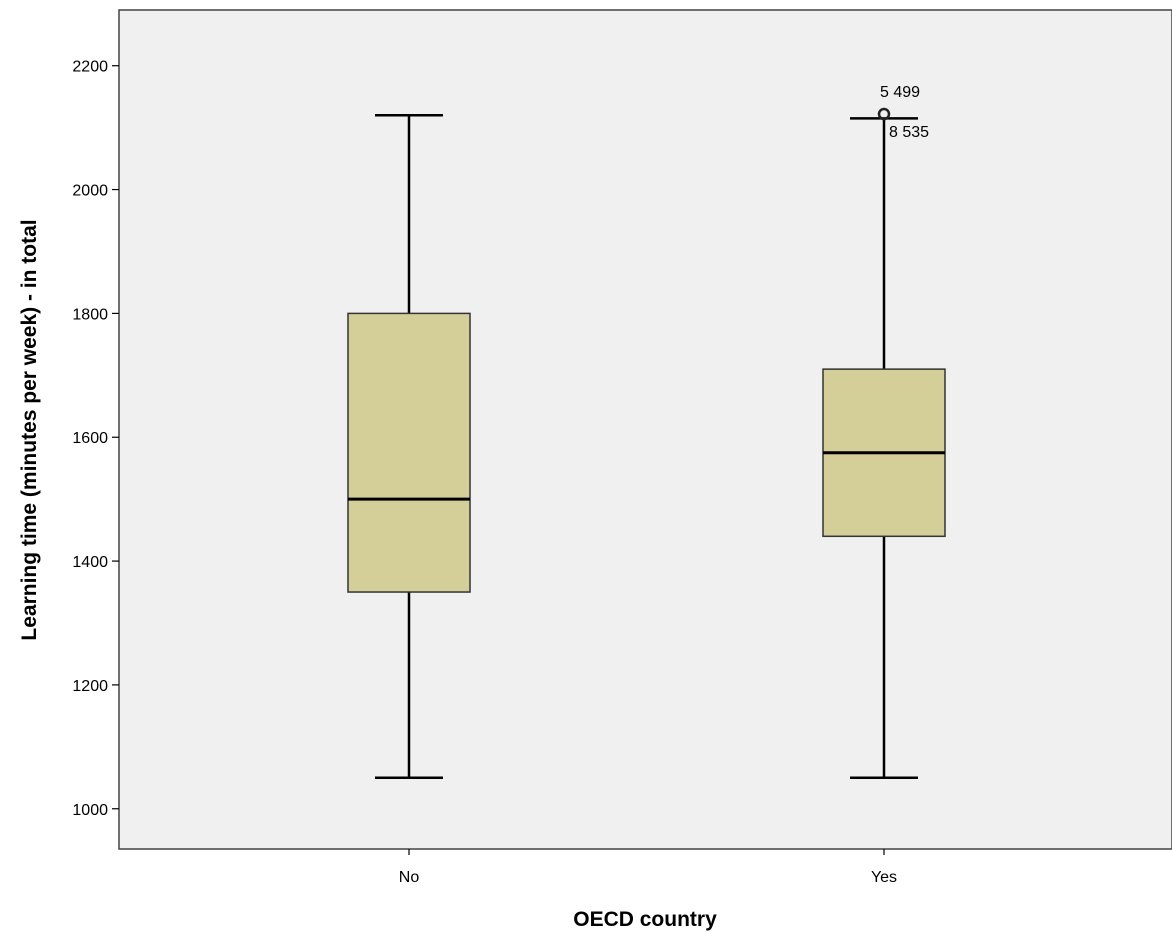  Describe the element at coordinates (90, 438) in the screenshot. I see `y-tick-label: 1600` at that location.